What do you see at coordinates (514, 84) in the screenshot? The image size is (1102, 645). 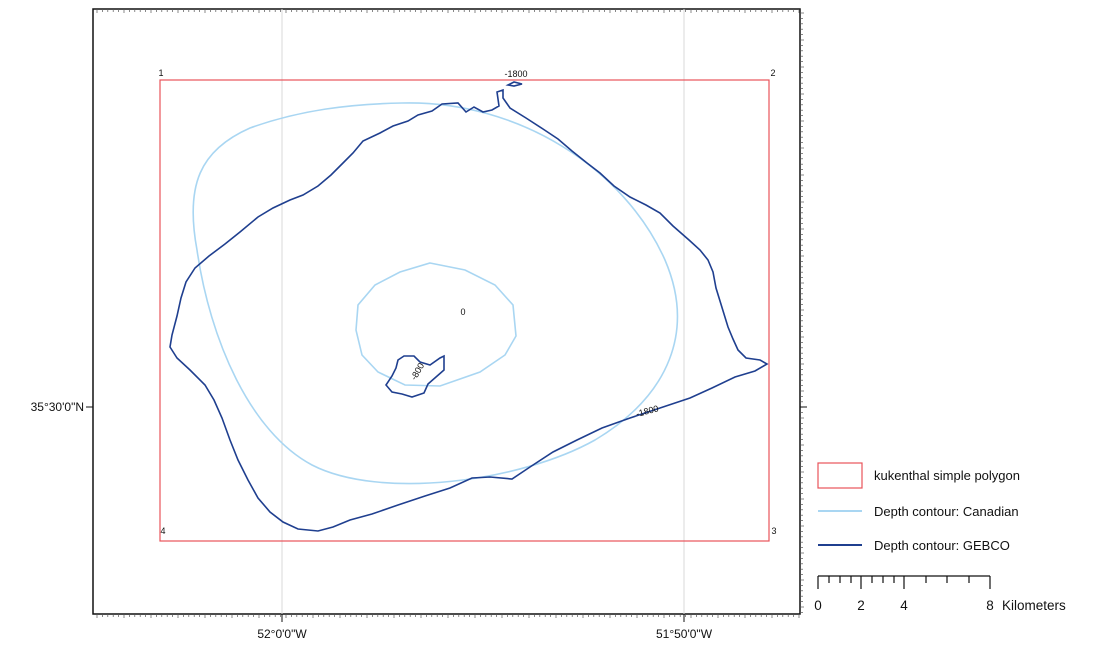 I see `gebco-contour-small-top` at bounding box center [514, 84].